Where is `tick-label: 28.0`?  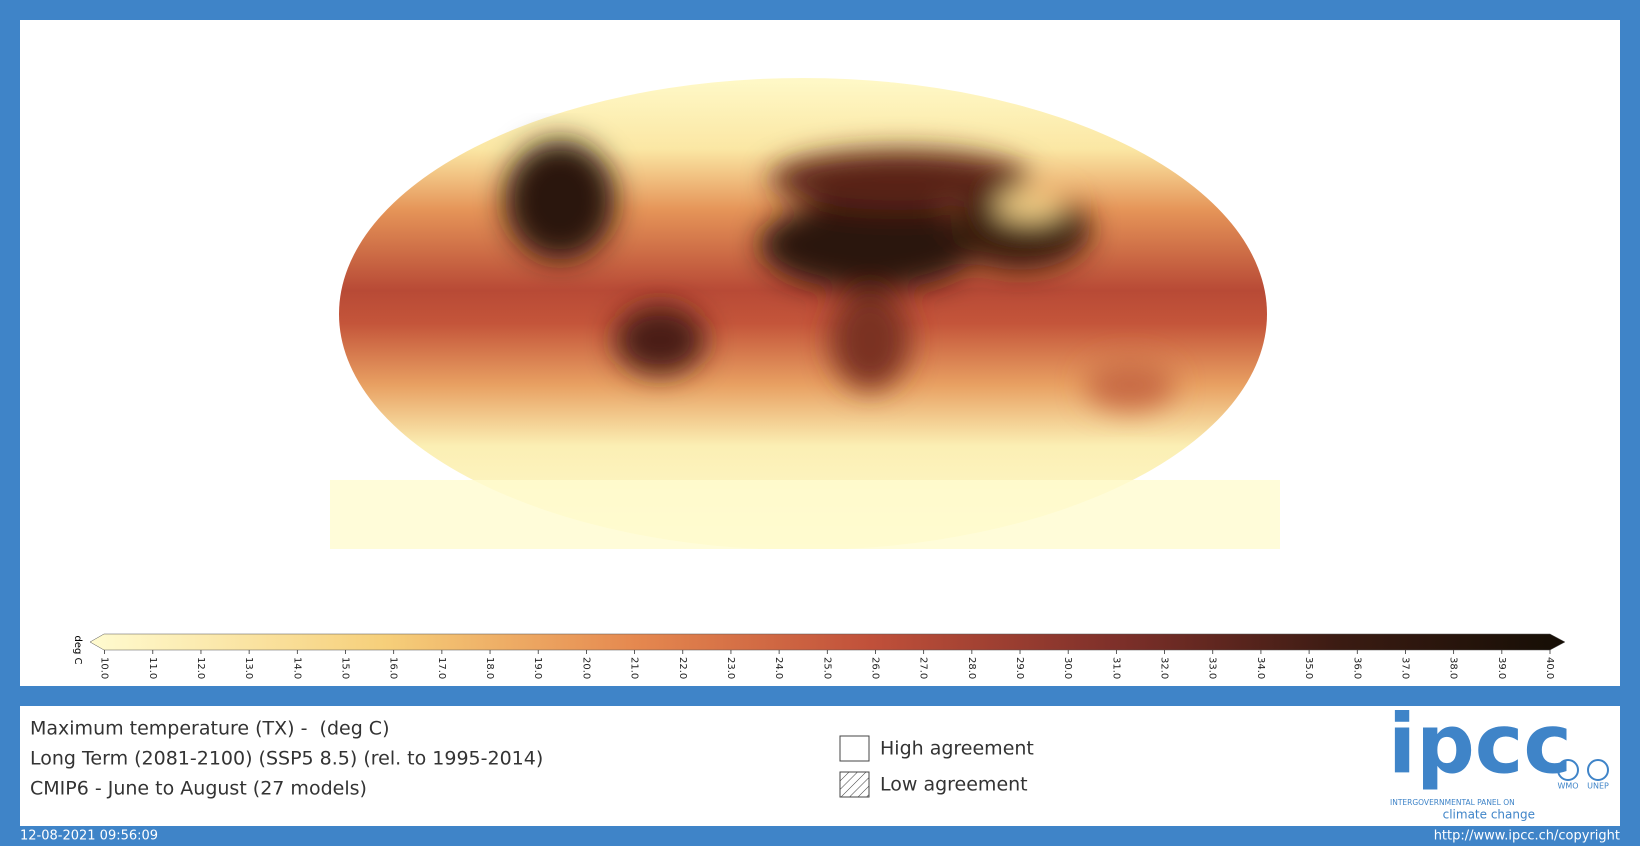 tick-label: 28.0 is located at coordinates (971, 668).